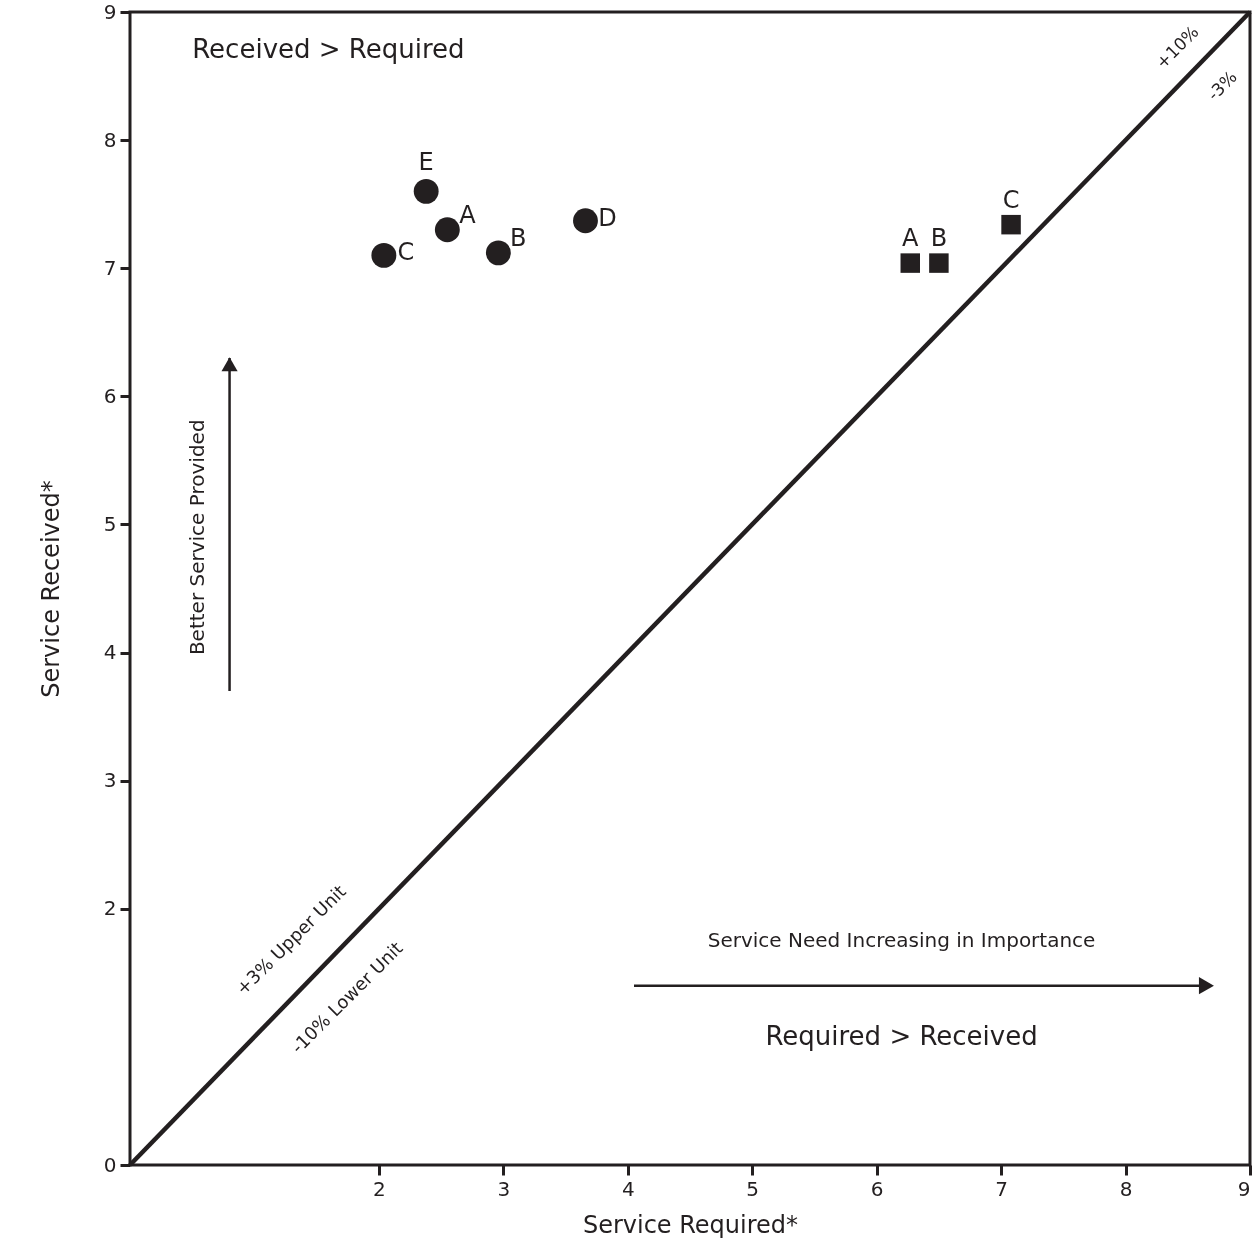 The image size is (1256, 1256). I want to click on x-tick-label: 7, so click(1001, 1188).